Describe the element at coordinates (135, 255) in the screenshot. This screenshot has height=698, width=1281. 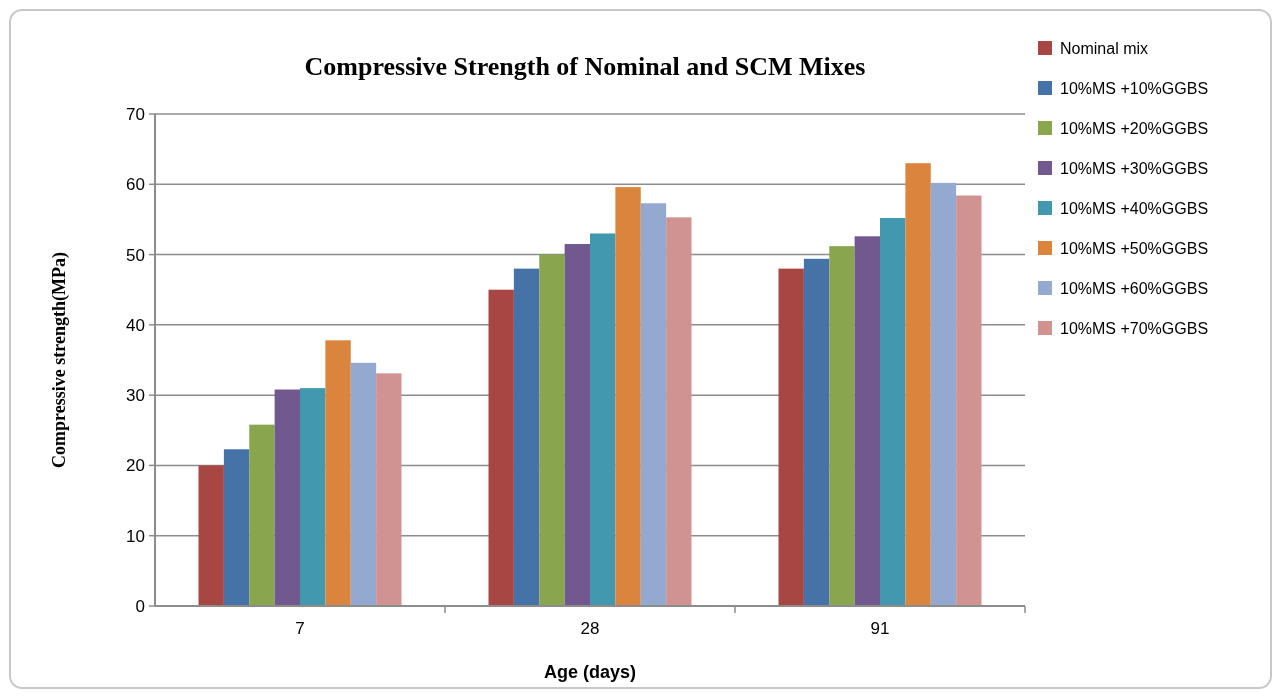
I see `y-tick-label: 50` at that location.